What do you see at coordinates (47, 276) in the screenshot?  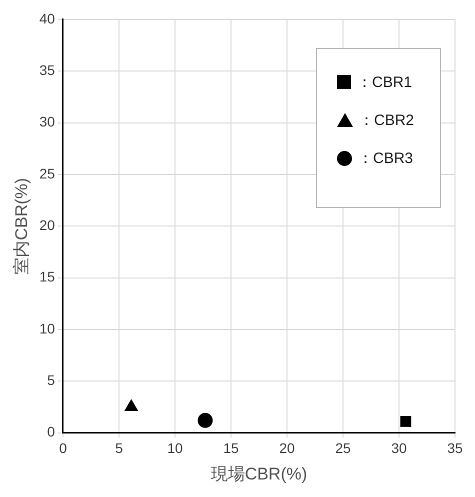 I see `y-tick-label: 15` at bounding box center [47, 276].